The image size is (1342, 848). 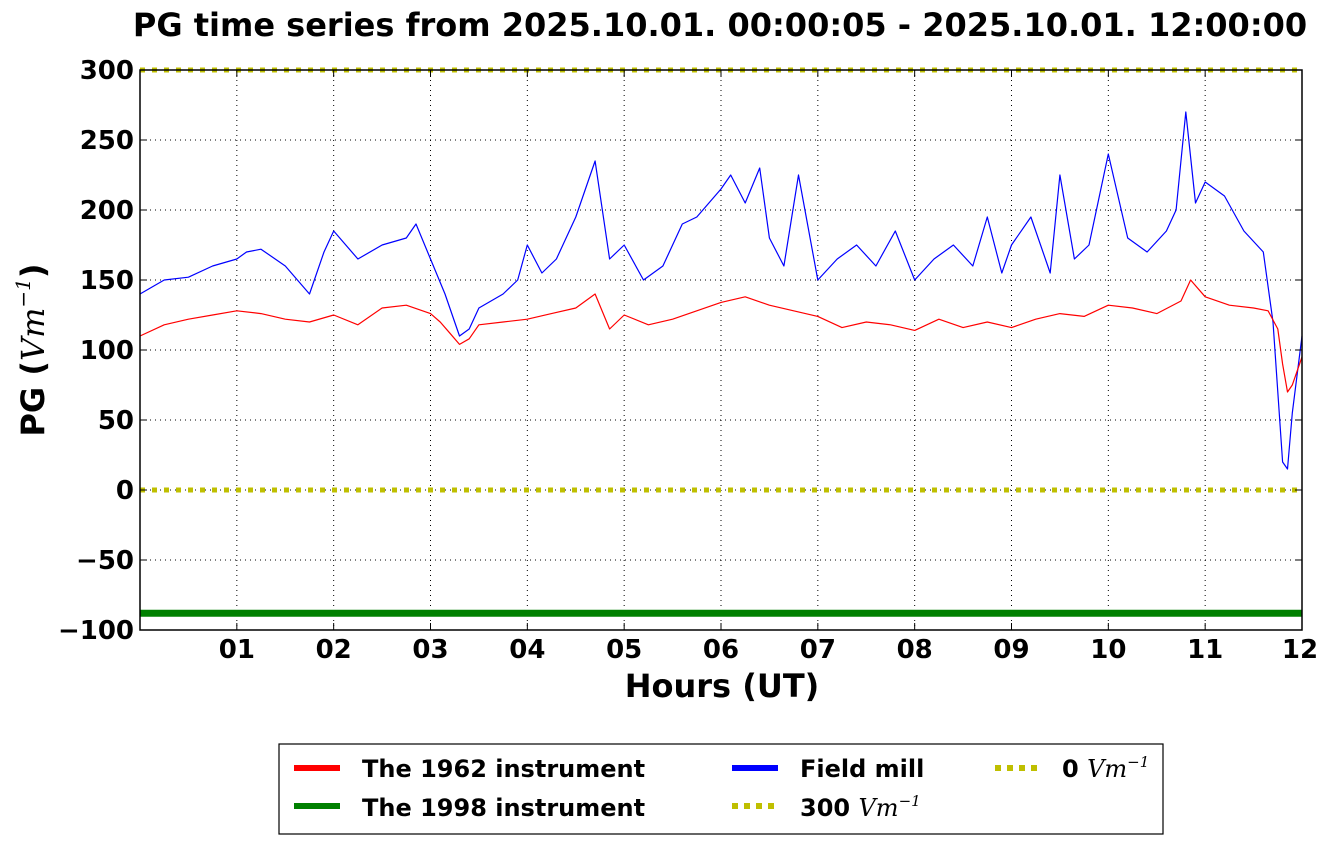 I want to click on y-axis-label-exponent: −1, so click(x=23, y=292).